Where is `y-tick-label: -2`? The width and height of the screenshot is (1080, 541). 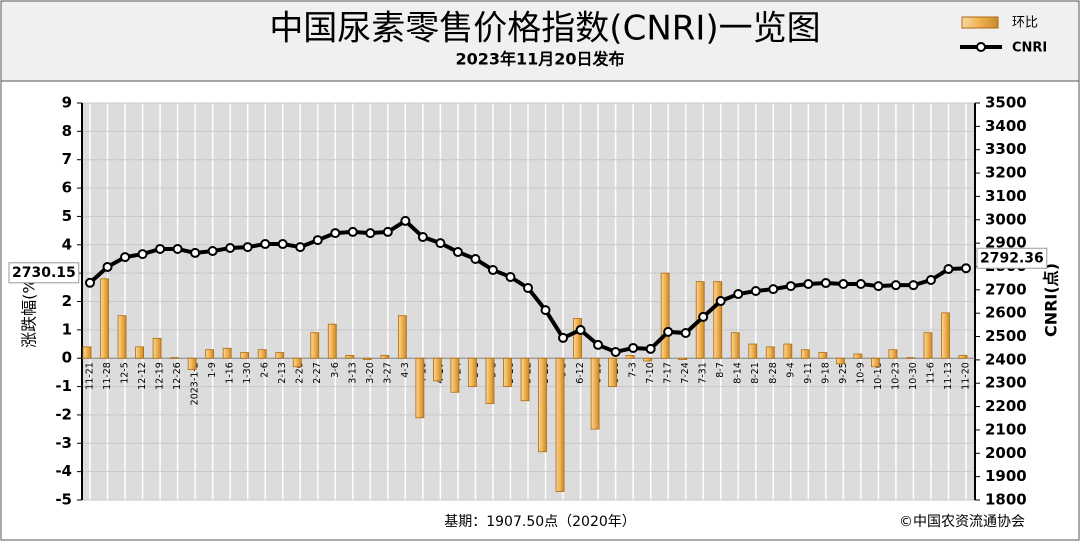
y-tick-label: -2 is located at coordinates (63, 414).